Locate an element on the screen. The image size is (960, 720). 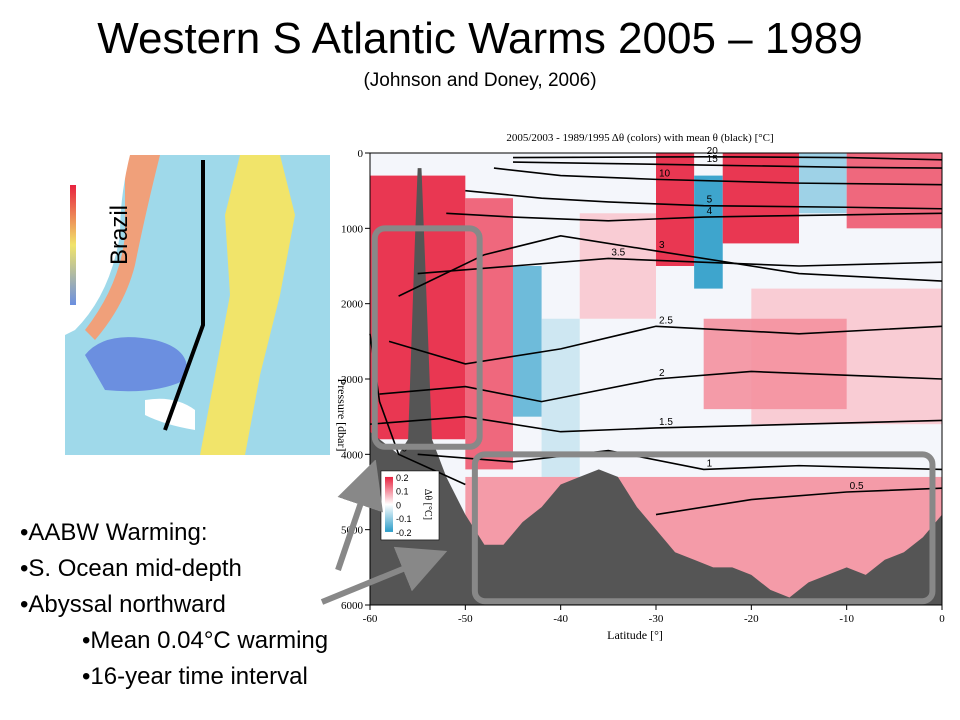
bullet-3: •Mean 0.04°C warming is located at coordinates (205, 640).